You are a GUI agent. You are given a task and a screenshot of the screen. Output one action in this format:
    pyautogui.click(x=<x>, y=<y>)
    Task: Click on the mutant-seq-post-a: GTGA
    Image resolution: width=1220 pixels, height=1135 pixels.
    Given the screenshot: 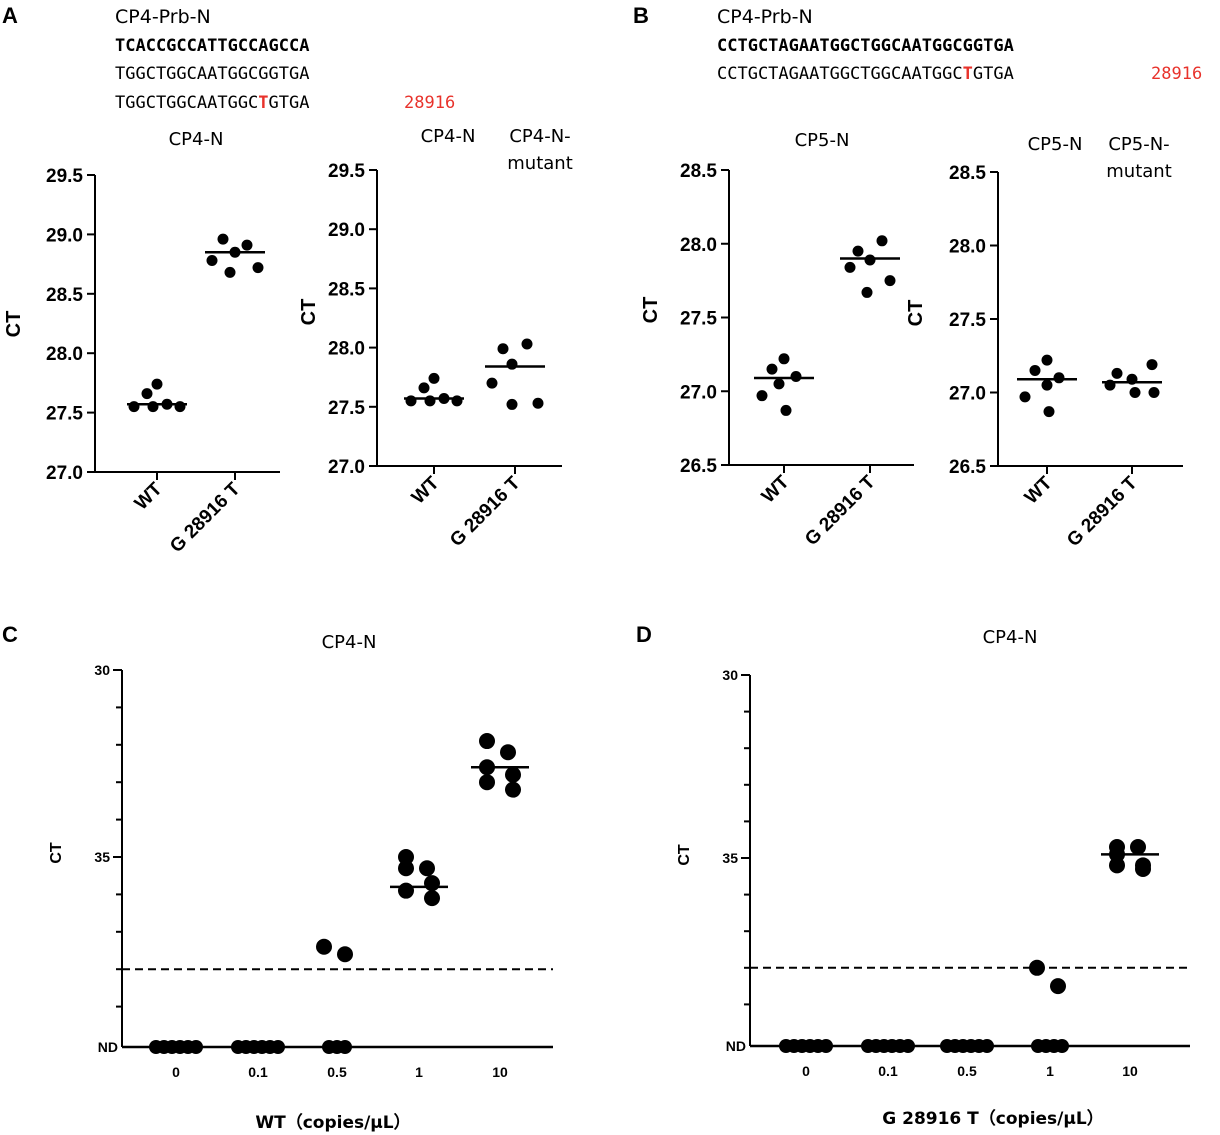 What is the action you would take?
    pyautogui.click(x=289, y=103)
    